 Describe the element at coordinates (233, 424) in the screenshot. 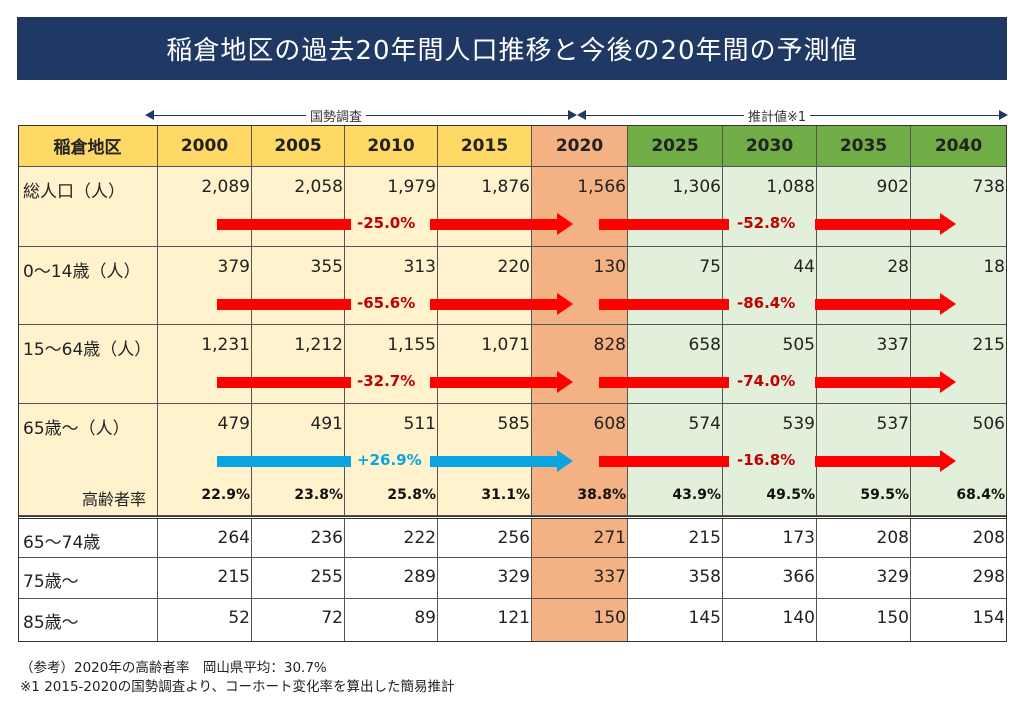

I see `value-cell: 479` at that location.